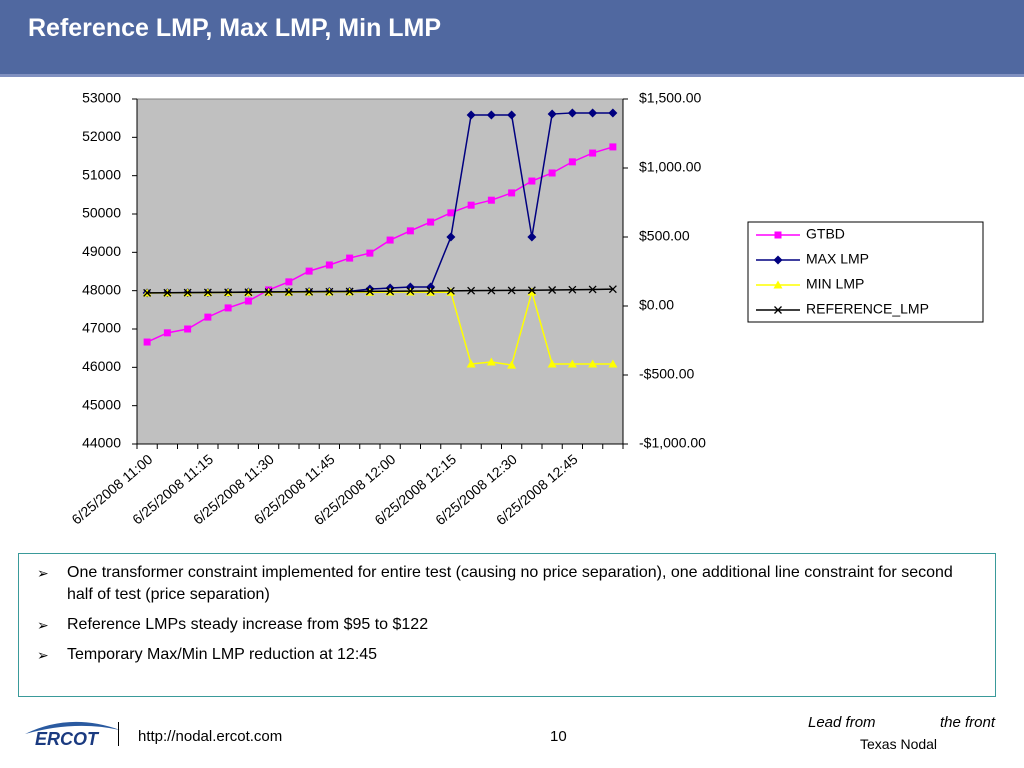 The image size is (1024, 768). I want to click on footer-subtitle: Texas Nodal, so click(899, 744).